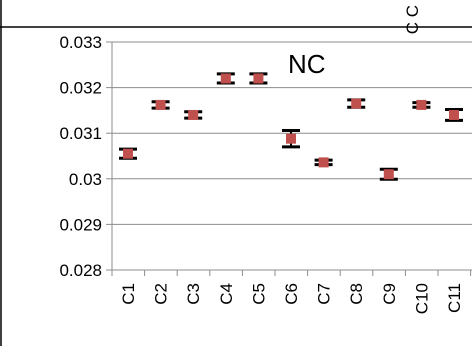 This screenshot has height=346, width=472. I want to click on y-tick-label: 0.032, so click(80, 88).